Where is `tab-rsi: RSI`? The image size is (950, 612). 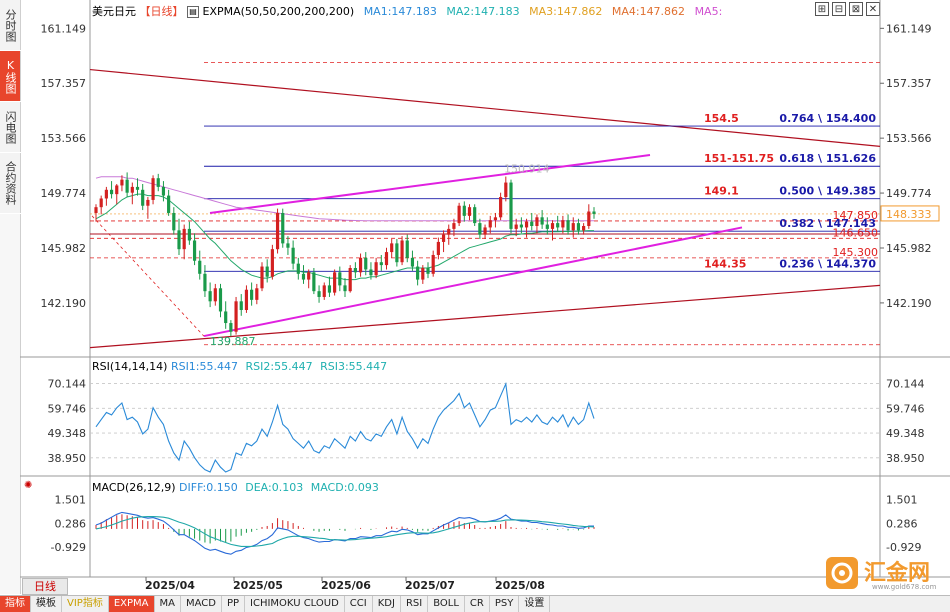 tab-rsi: RSI is located at coordinates (415, 604).